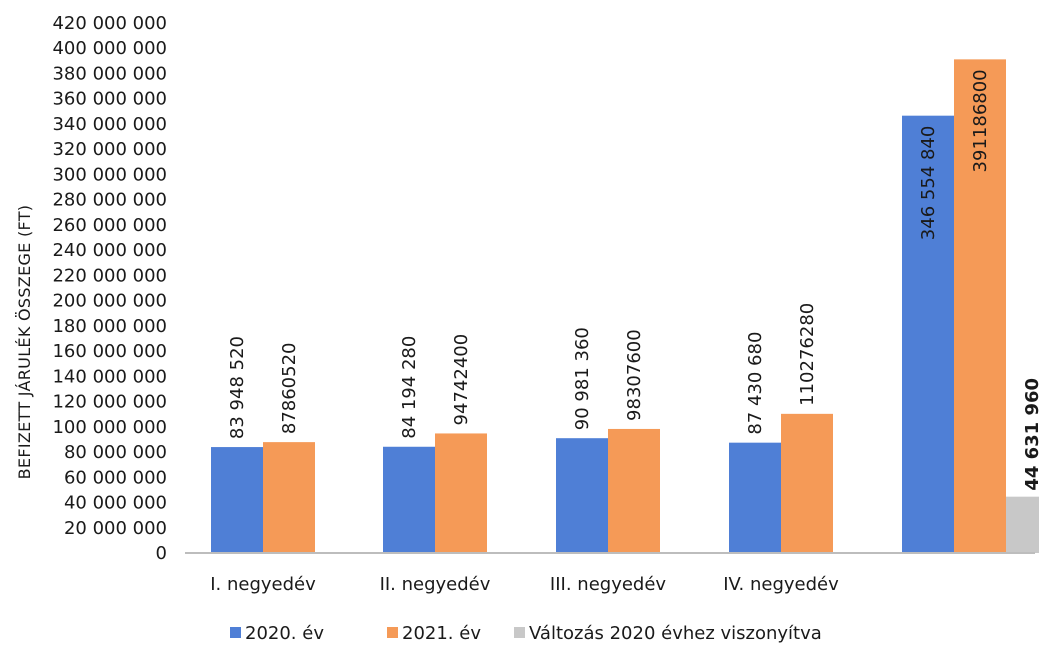  Describe the element at coordinates (115, 452) in the screenshot. I see `y-tick-label: 80 000 000` at that location.